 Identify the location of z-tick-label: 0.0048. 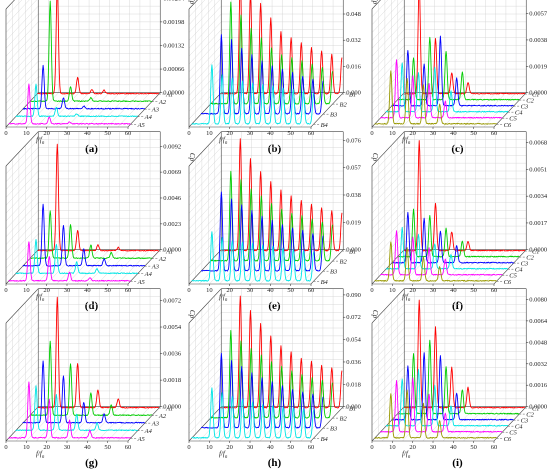
(538, 342).